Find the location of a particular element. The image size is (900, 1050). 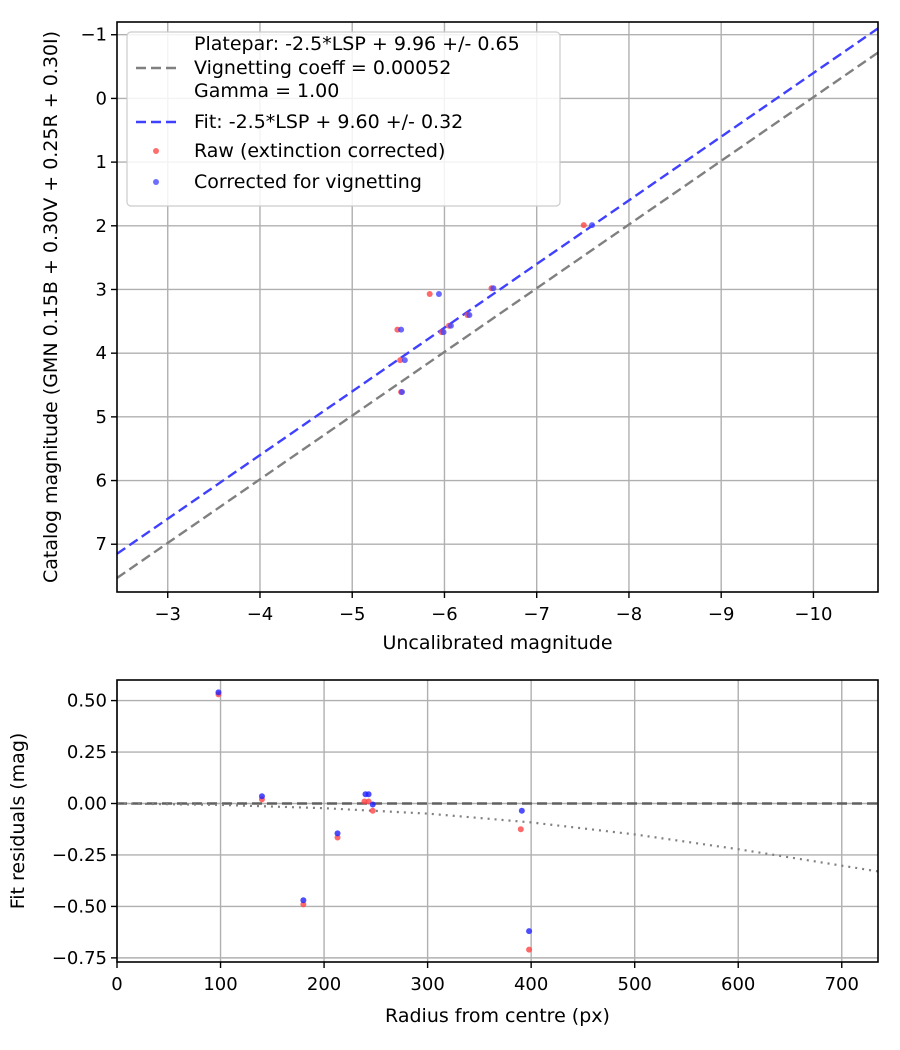

x-tick-label: −3 is located at coordinates (167, 614).